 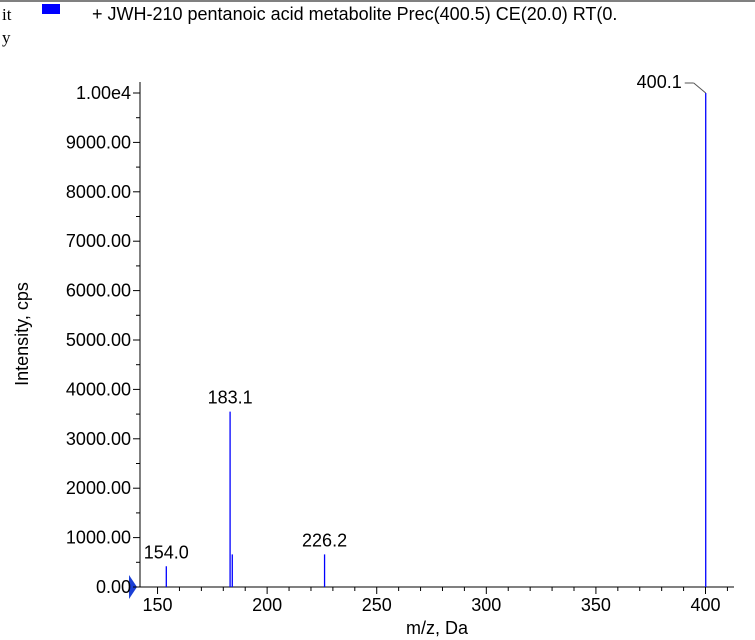 I want to click on y-tick-label: 1.00e4, so click(x=103, y=93).